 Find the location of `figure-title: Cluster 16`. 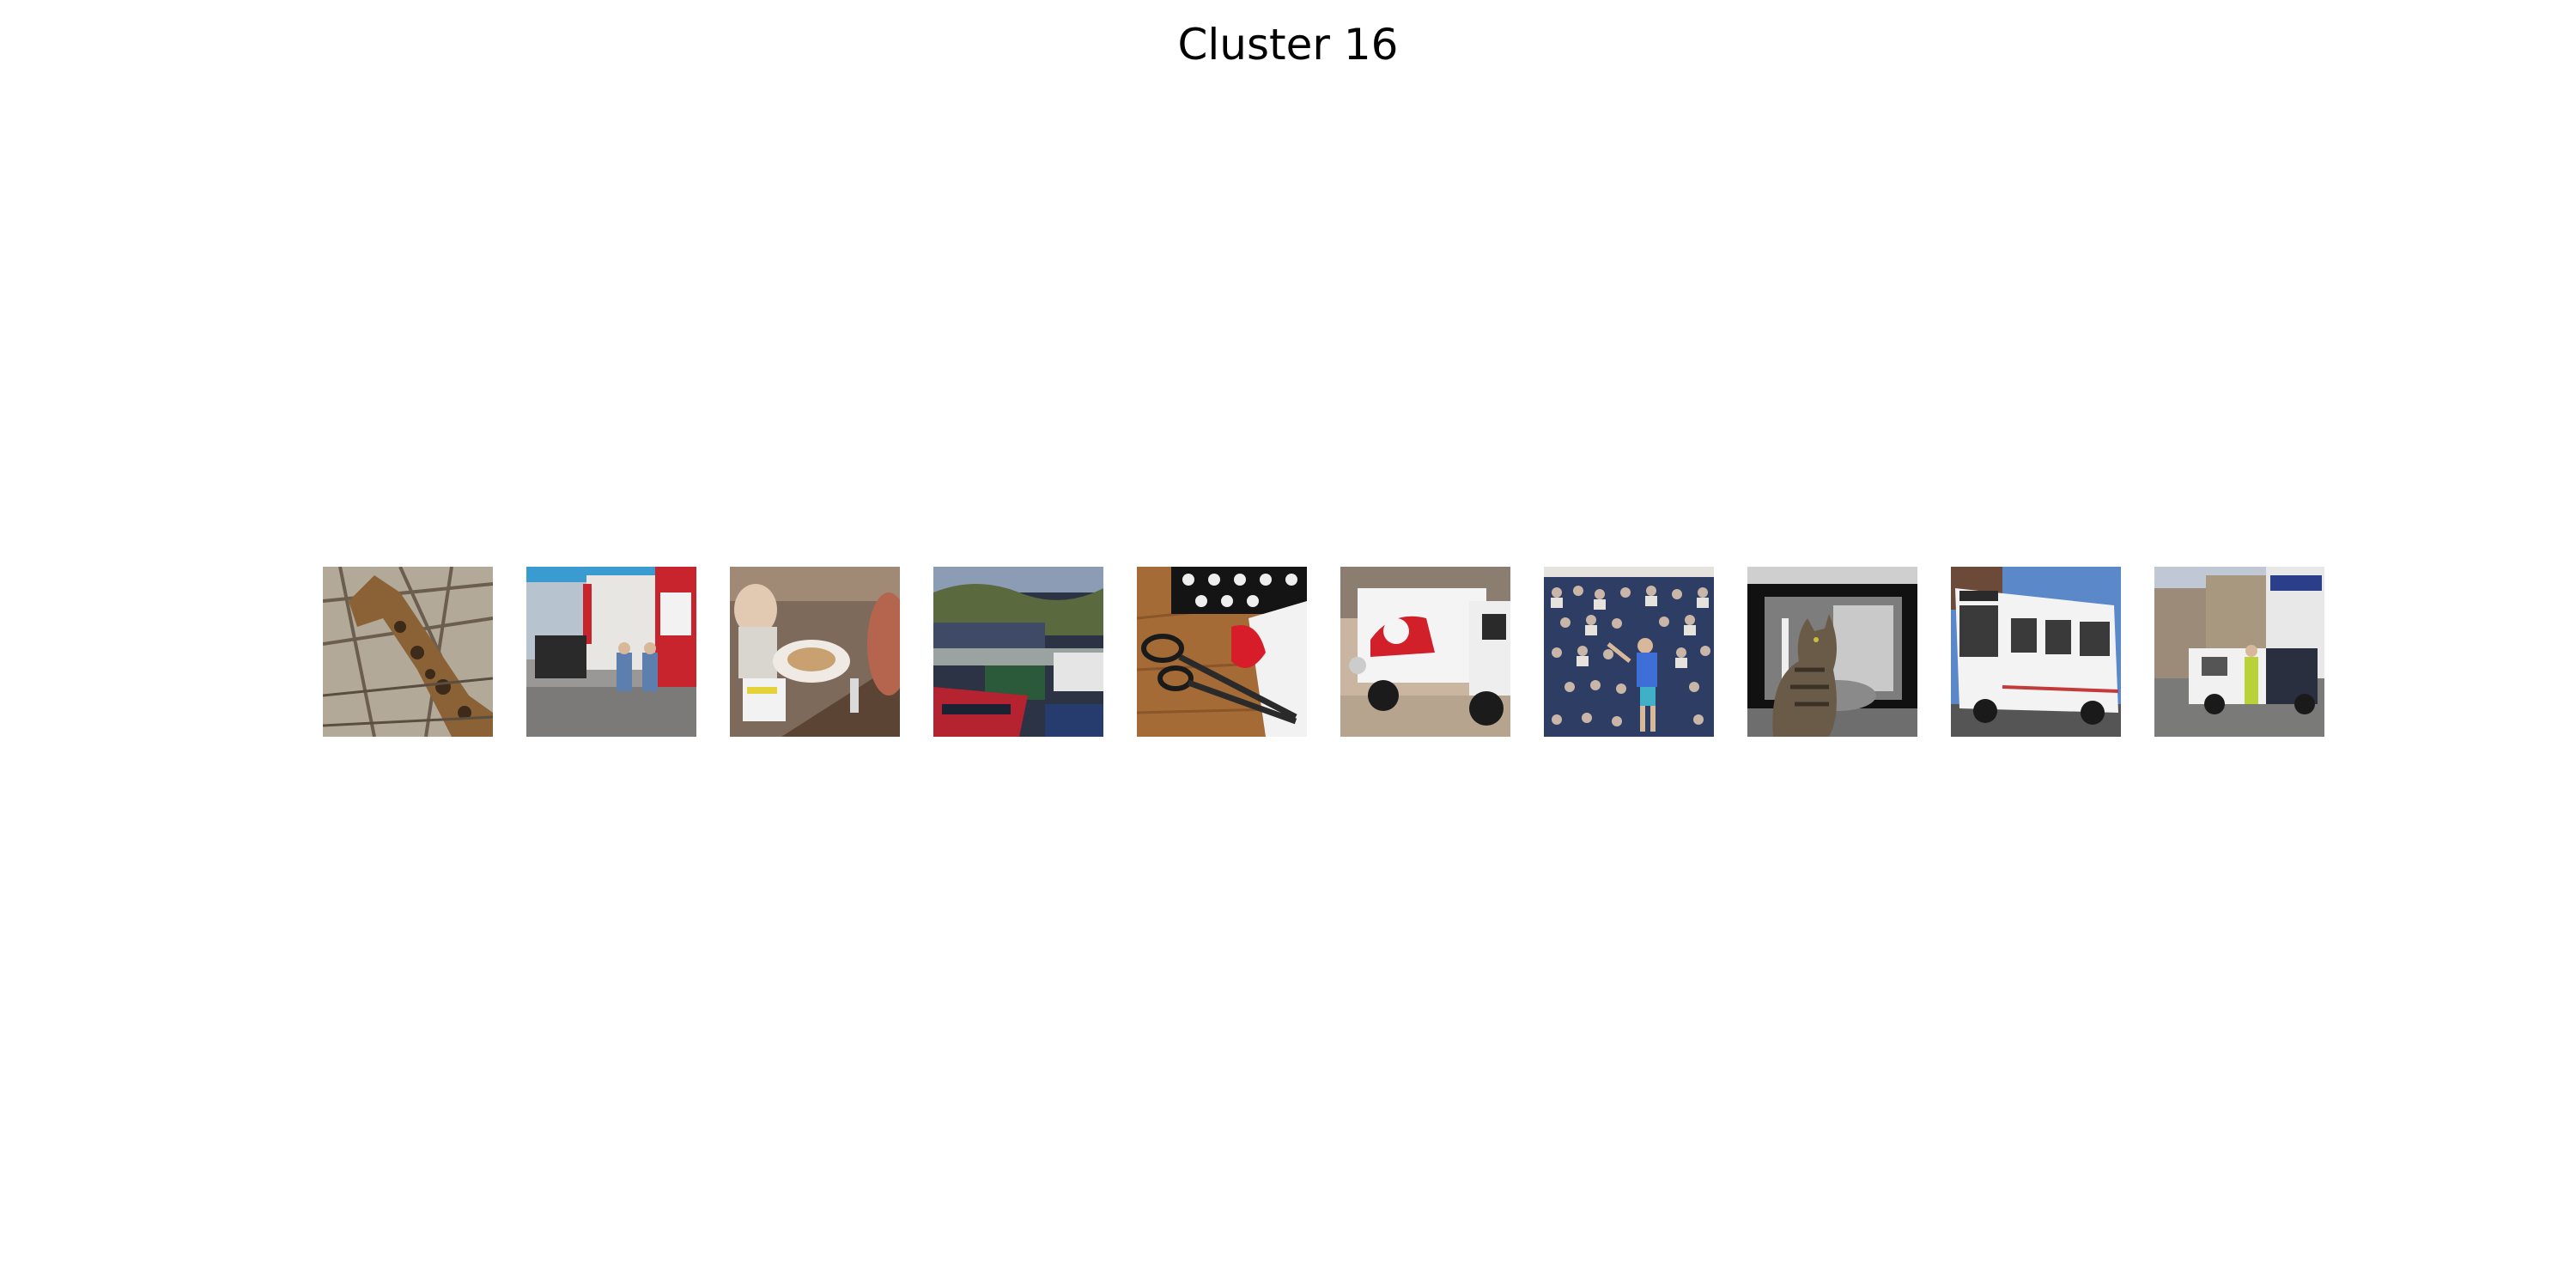

figure-title: Cluster 16 is located at coordinates (1288, 45).